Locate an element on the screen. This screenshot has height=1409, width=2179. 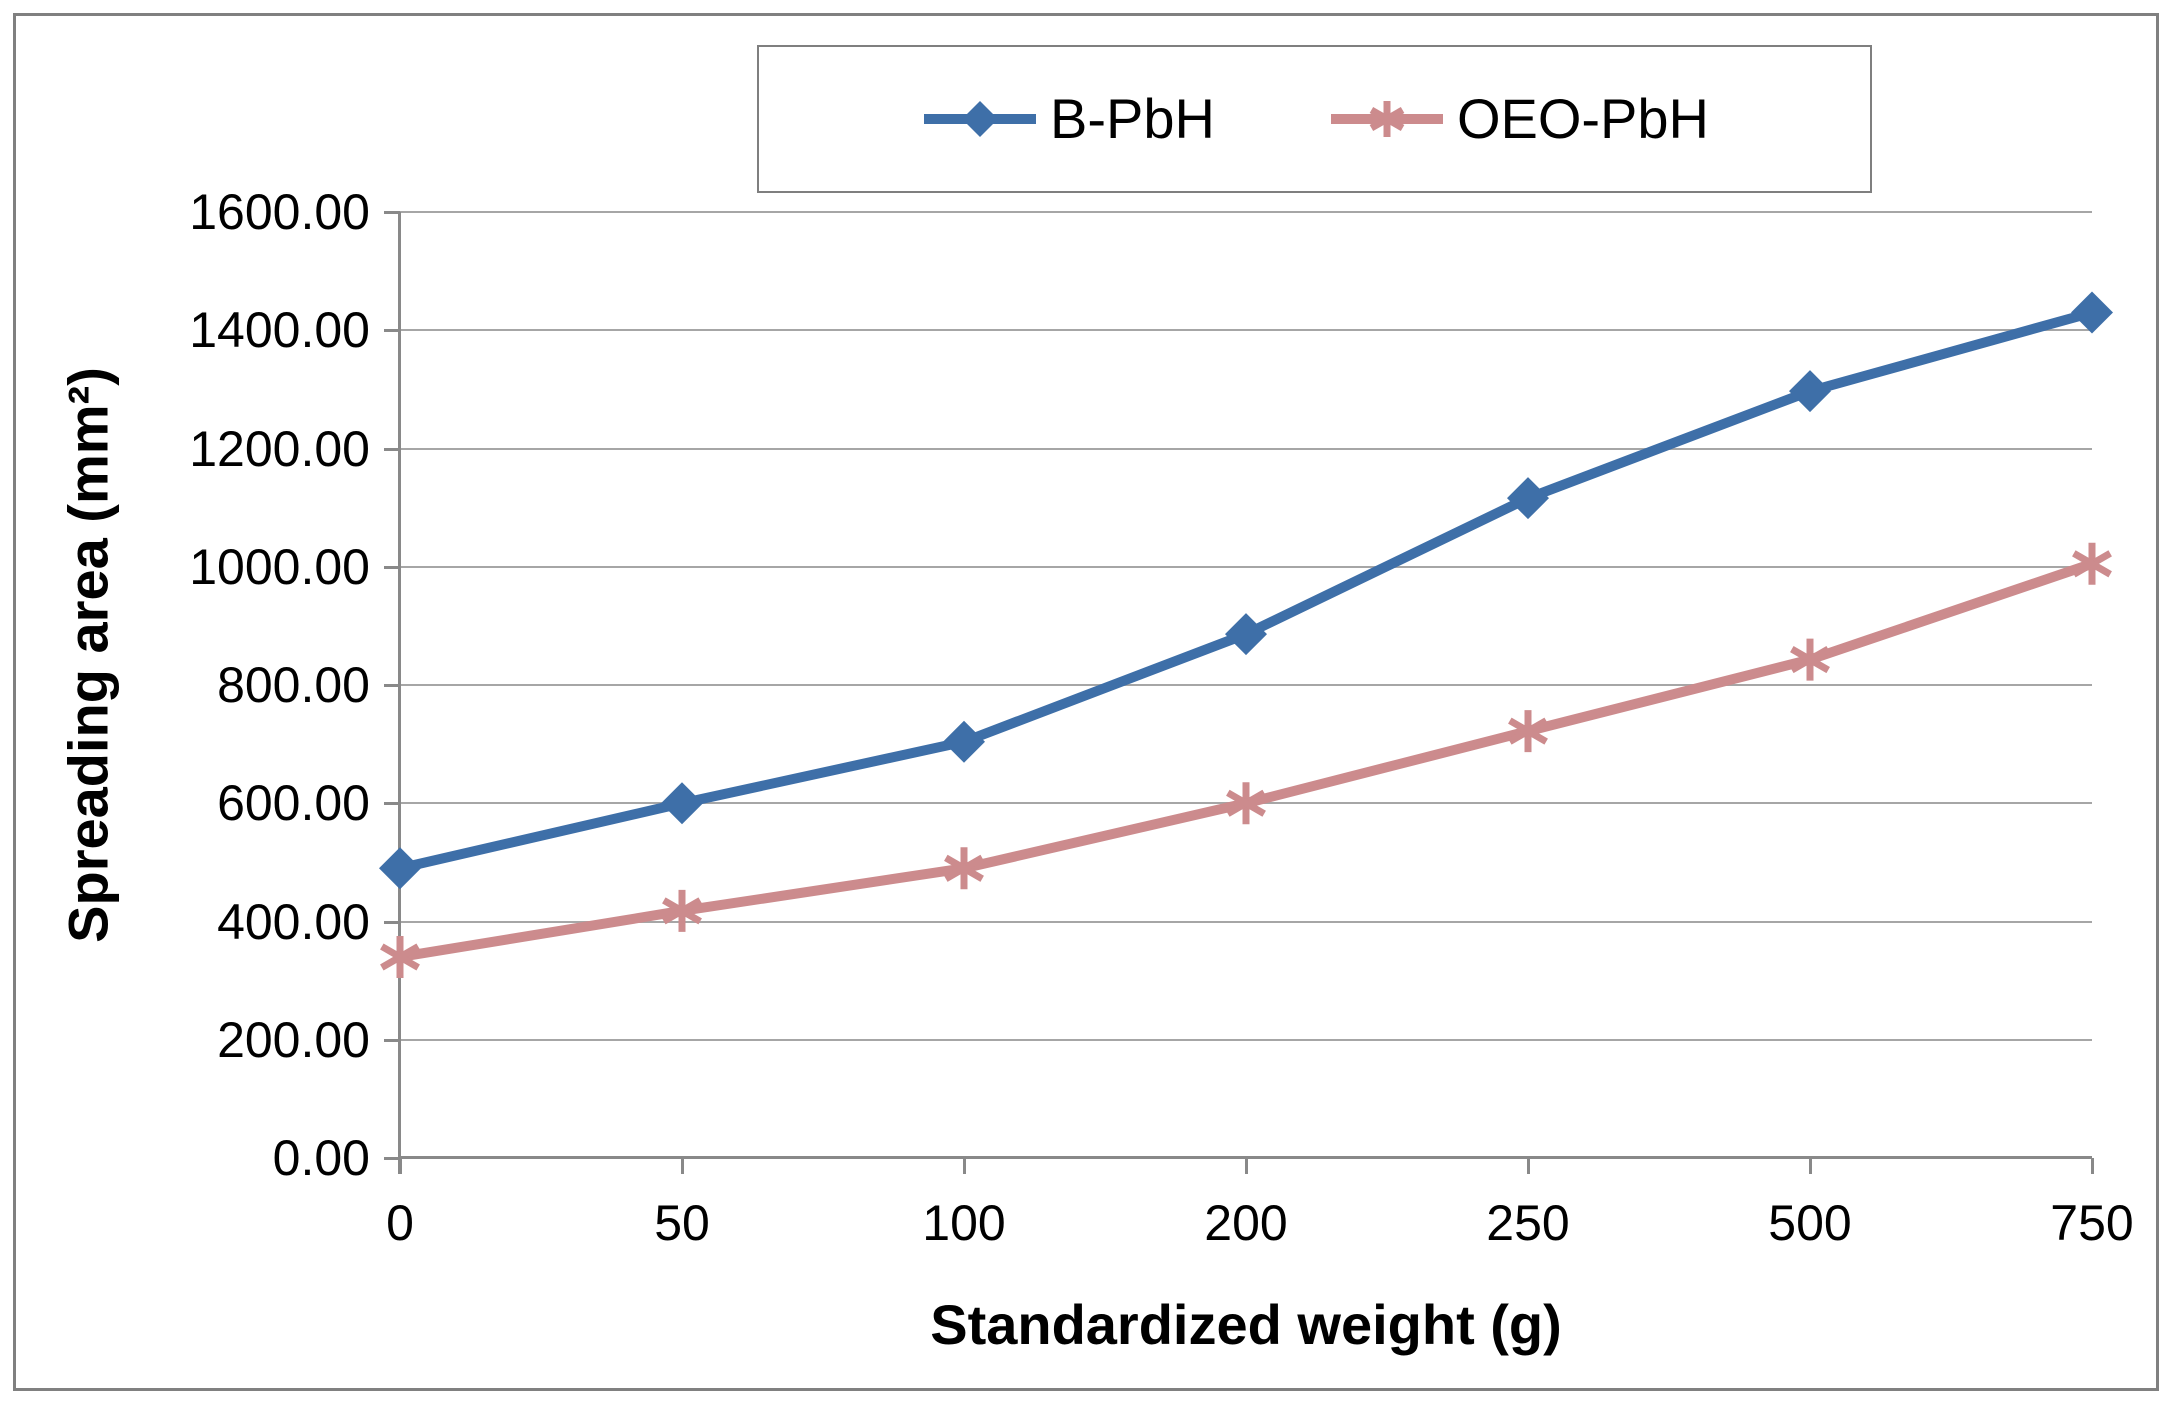
legend-item-oeo-pbh: OEO-PbH is located at coordinates (1518, 119).